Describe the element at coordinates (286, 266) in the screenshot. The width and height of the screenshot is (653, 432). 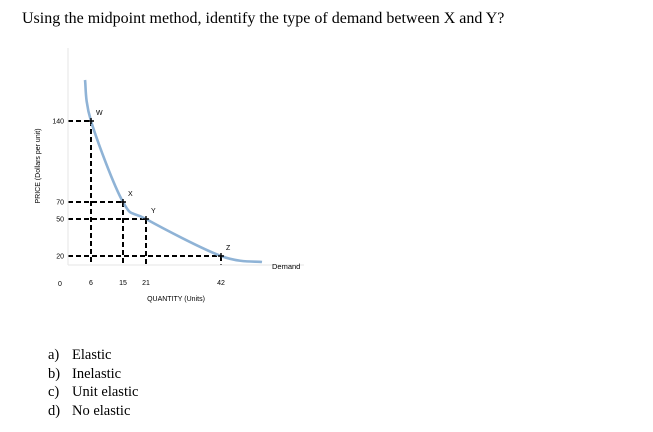
I see `legend-demand-label: Demand` at that location.